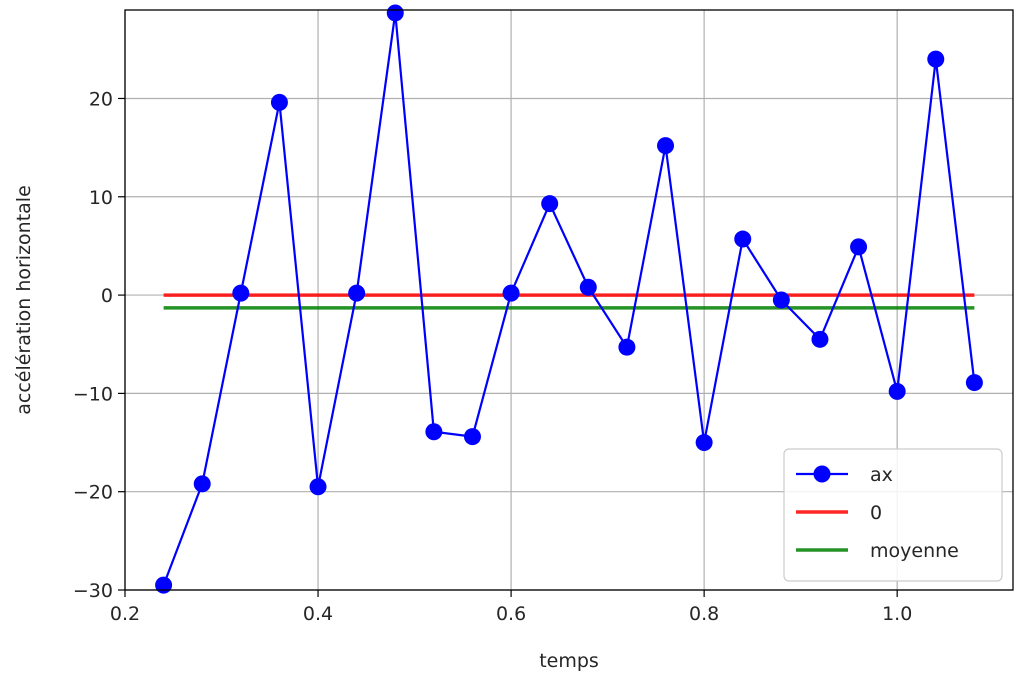 The width and height of the screenshot is (1018, 680). Describe the element at coordinates (876, 513) in the screenshot. I see `legend-label: 0` at that location.